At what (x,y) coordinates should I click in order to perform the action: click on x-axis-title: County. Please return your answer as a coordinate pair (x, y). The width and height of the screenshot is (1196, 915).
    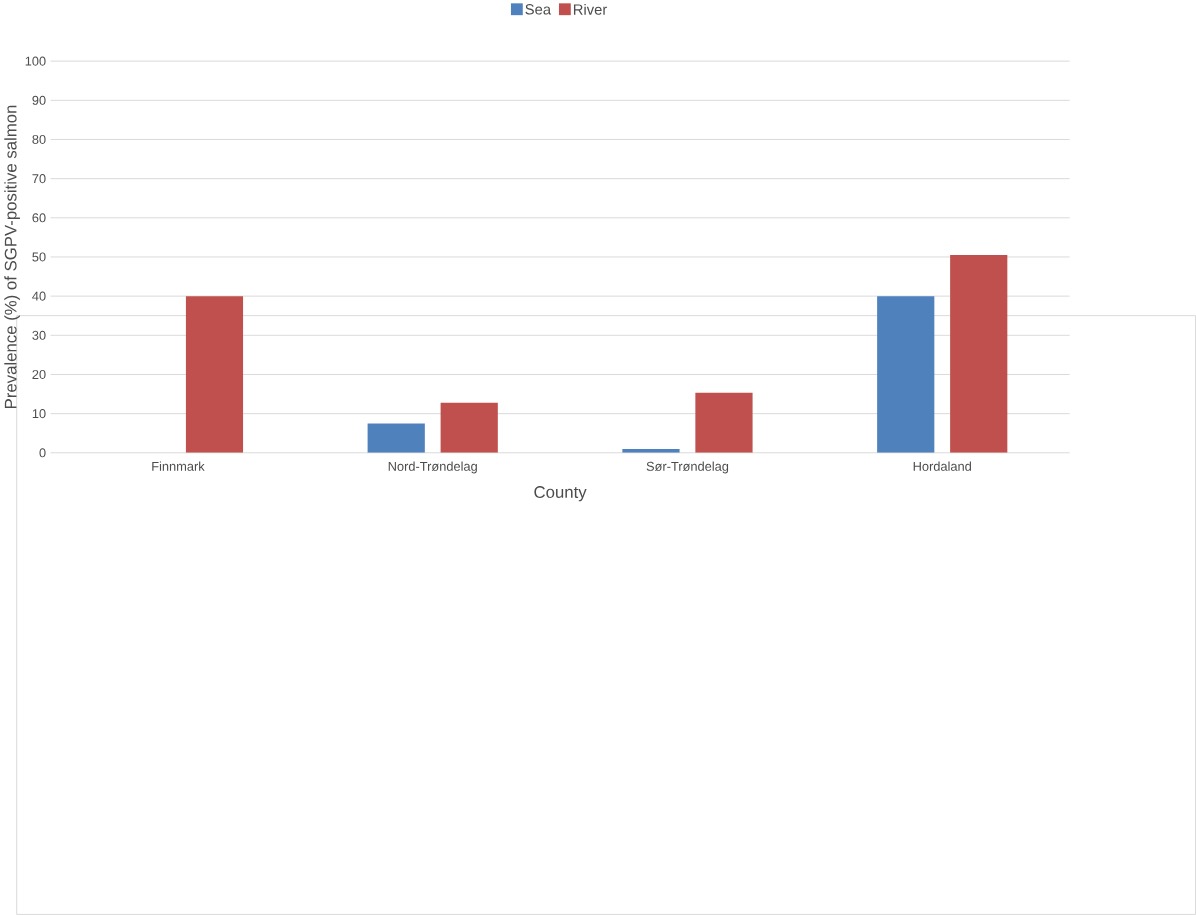
    Looking at the image, I should click on (560, 494).